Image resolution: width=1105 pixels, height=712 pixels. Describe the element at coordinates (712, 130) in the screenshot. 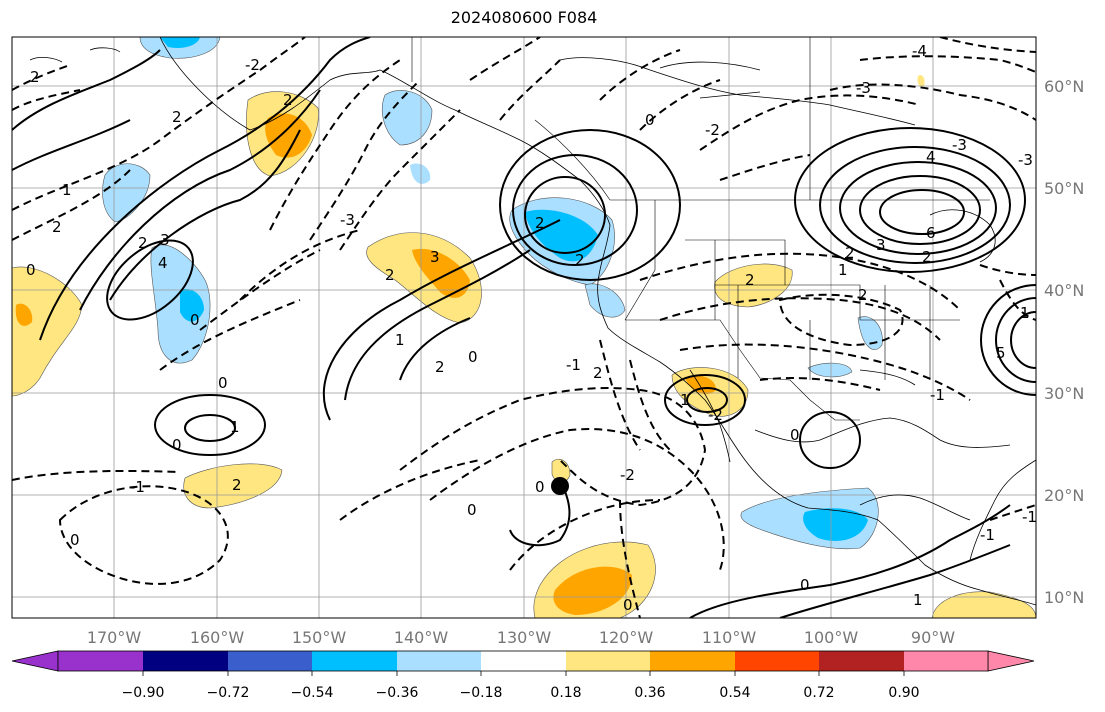

I see `contour-label: -2` at that location.